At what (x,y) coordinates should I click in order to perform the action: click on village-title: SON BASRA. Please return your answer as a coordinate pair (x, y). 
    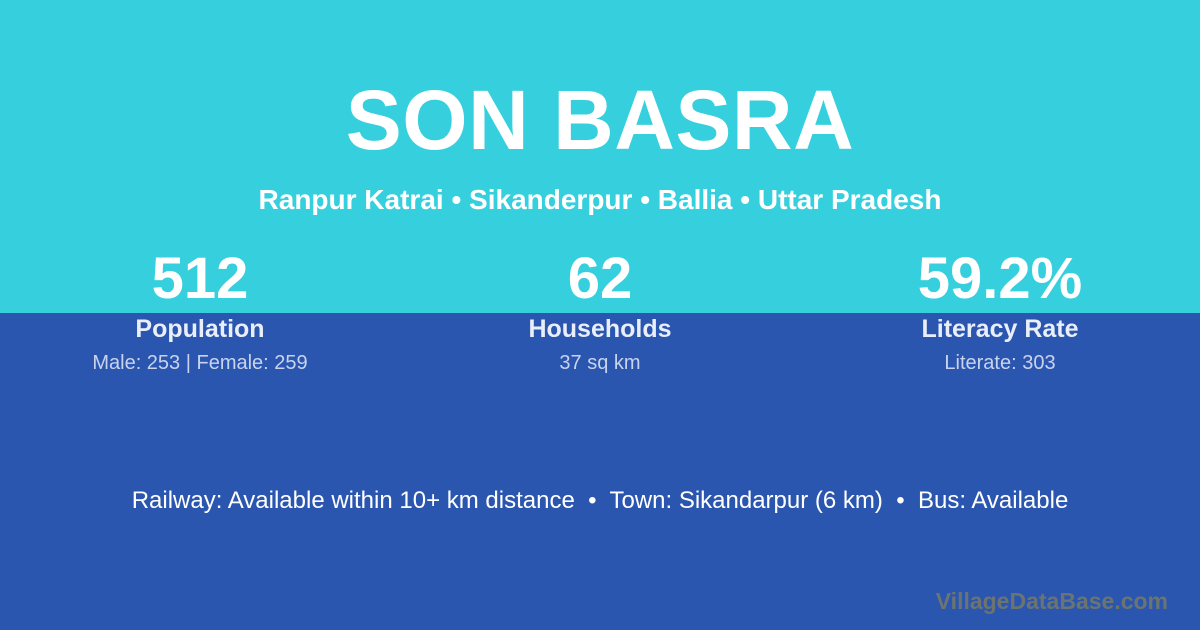
    Looking at the image, I should click on (600, 120).